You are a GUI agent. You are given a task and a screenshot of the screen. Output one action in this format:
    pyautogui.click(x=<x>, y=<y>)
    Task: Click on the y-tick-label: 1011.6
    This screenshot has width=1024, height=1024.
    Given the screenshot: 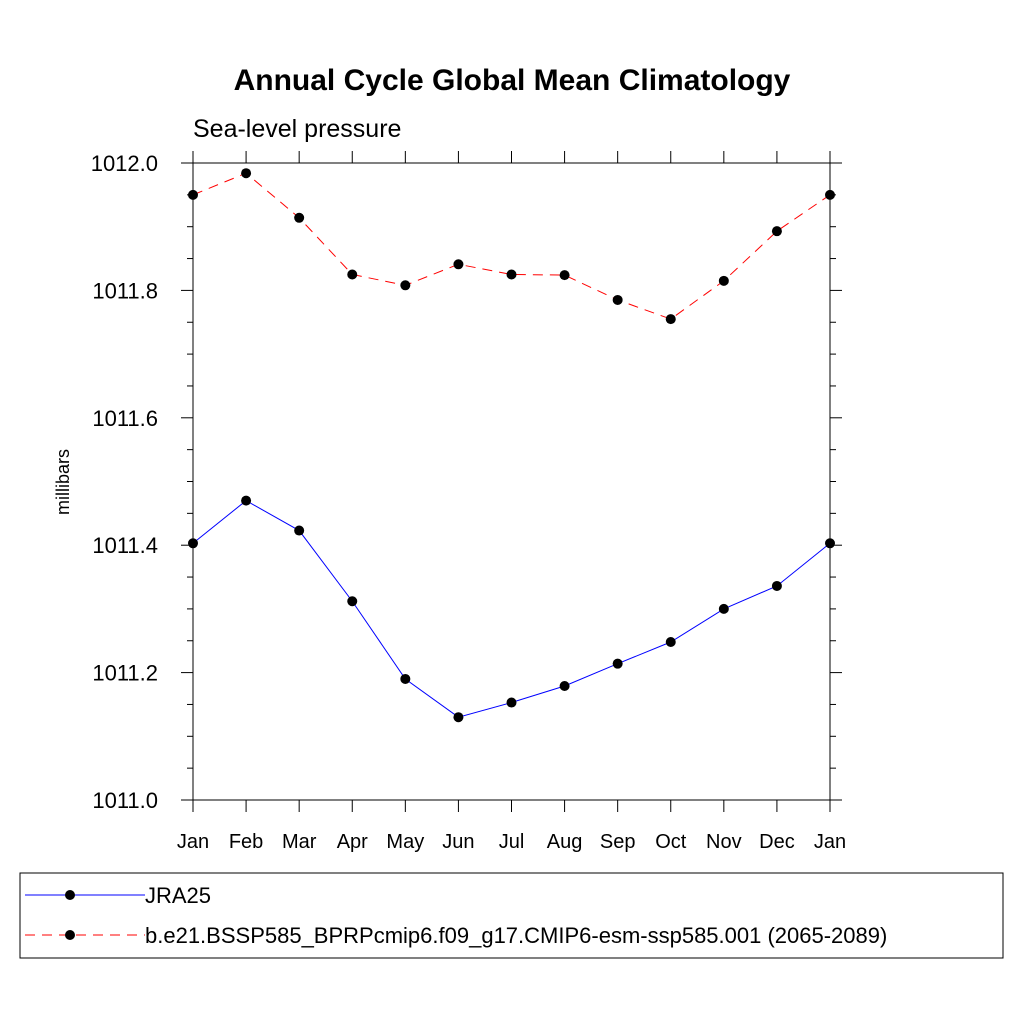 What is the action you would take?
    pyautogui.click(x=125, y=418)
    